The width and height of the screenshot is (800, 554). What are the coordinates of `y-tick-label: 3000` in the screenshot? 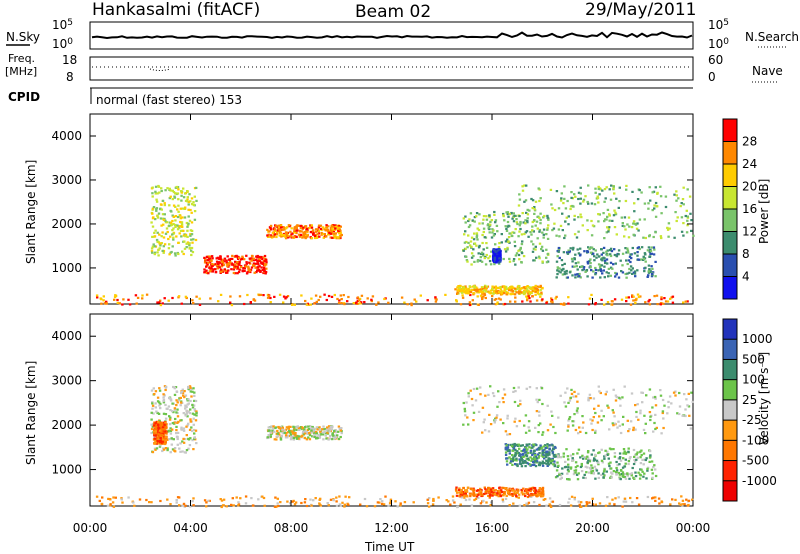 It's located at (66, 180).